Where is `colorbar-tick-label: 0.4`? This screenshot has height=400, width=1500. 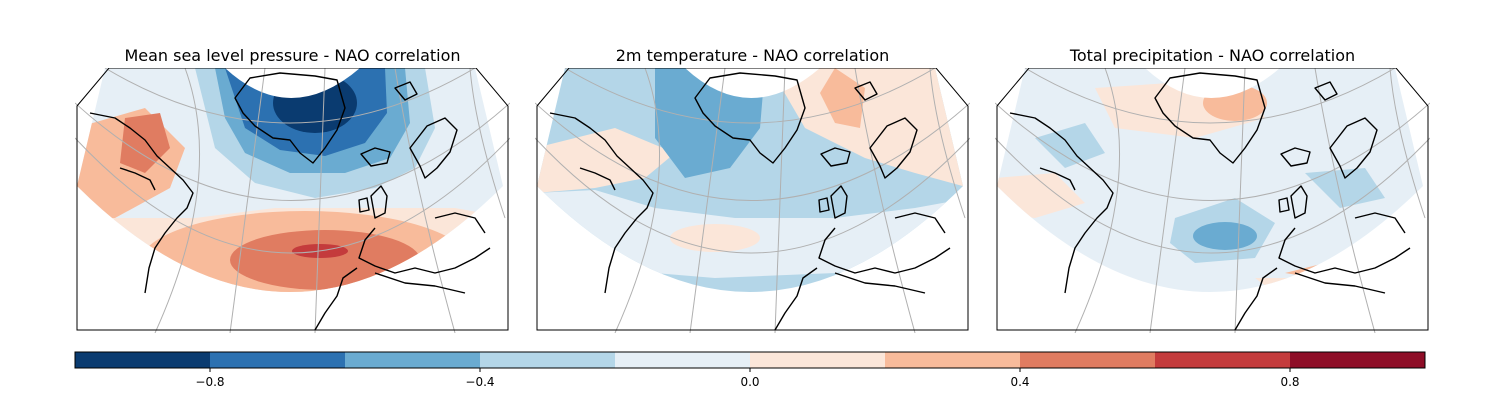 colorbar-tick-label: 0.4 is located at coordinates (1019, 382).